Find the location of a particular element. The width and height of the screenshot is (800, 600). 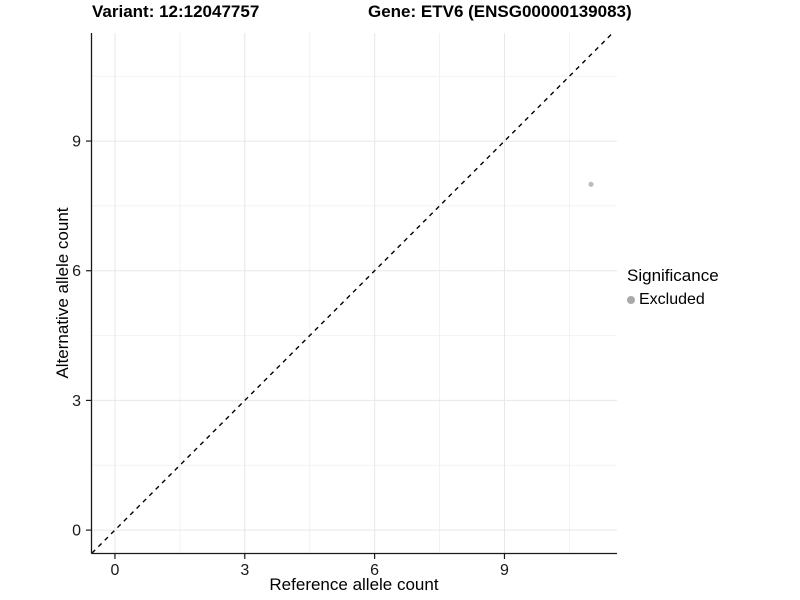

y-tick-label: 6 is located at coordinates (76, 271).